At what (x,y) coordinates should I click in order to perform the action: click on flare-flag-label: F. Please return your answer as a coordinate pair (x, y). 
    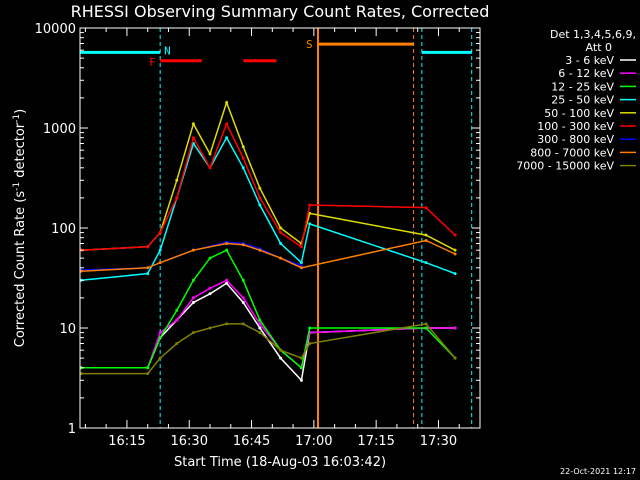
    Looking at the image, I should click on (152, 62).